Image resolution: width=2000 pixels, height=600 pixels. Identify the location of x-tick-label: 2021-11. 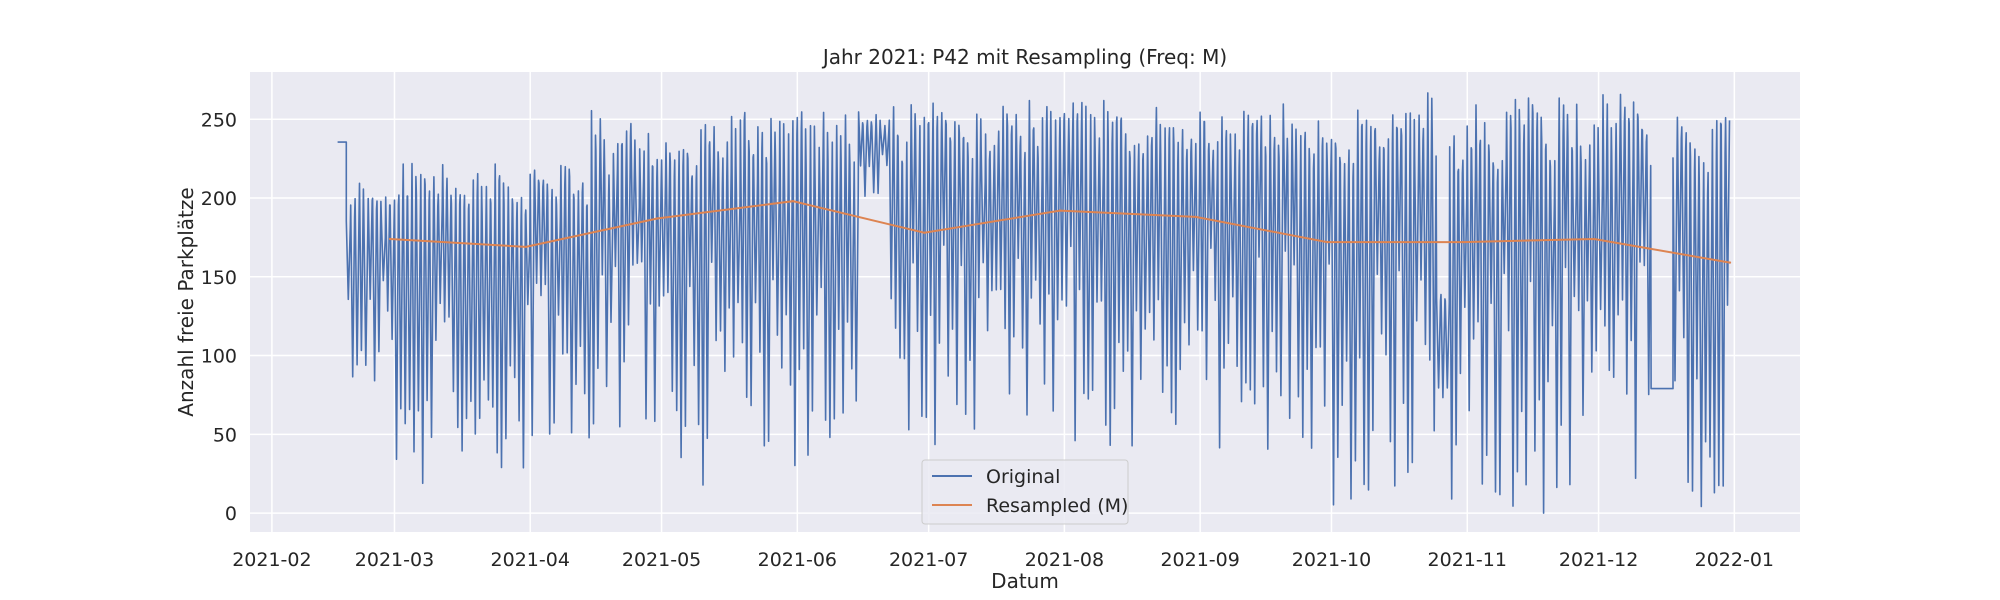
(1467, 560).